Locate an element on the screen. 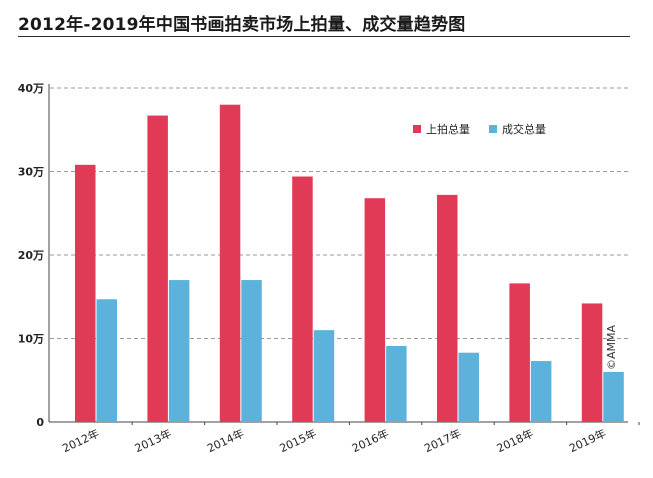  legend-label: 成交总量 is located at coordinates (524, 129).